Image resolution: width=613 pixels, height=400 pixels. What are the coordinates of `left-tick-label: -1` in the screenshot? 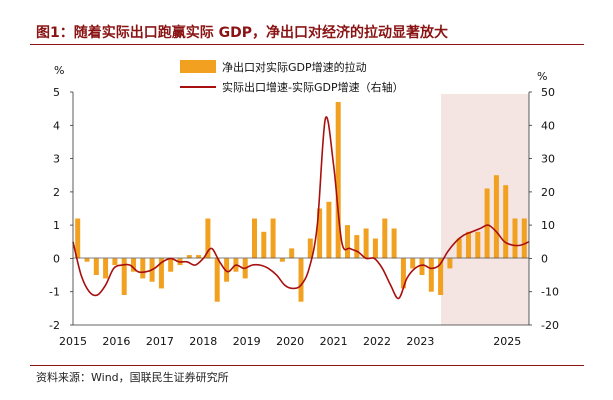 It's located at (54, 292).